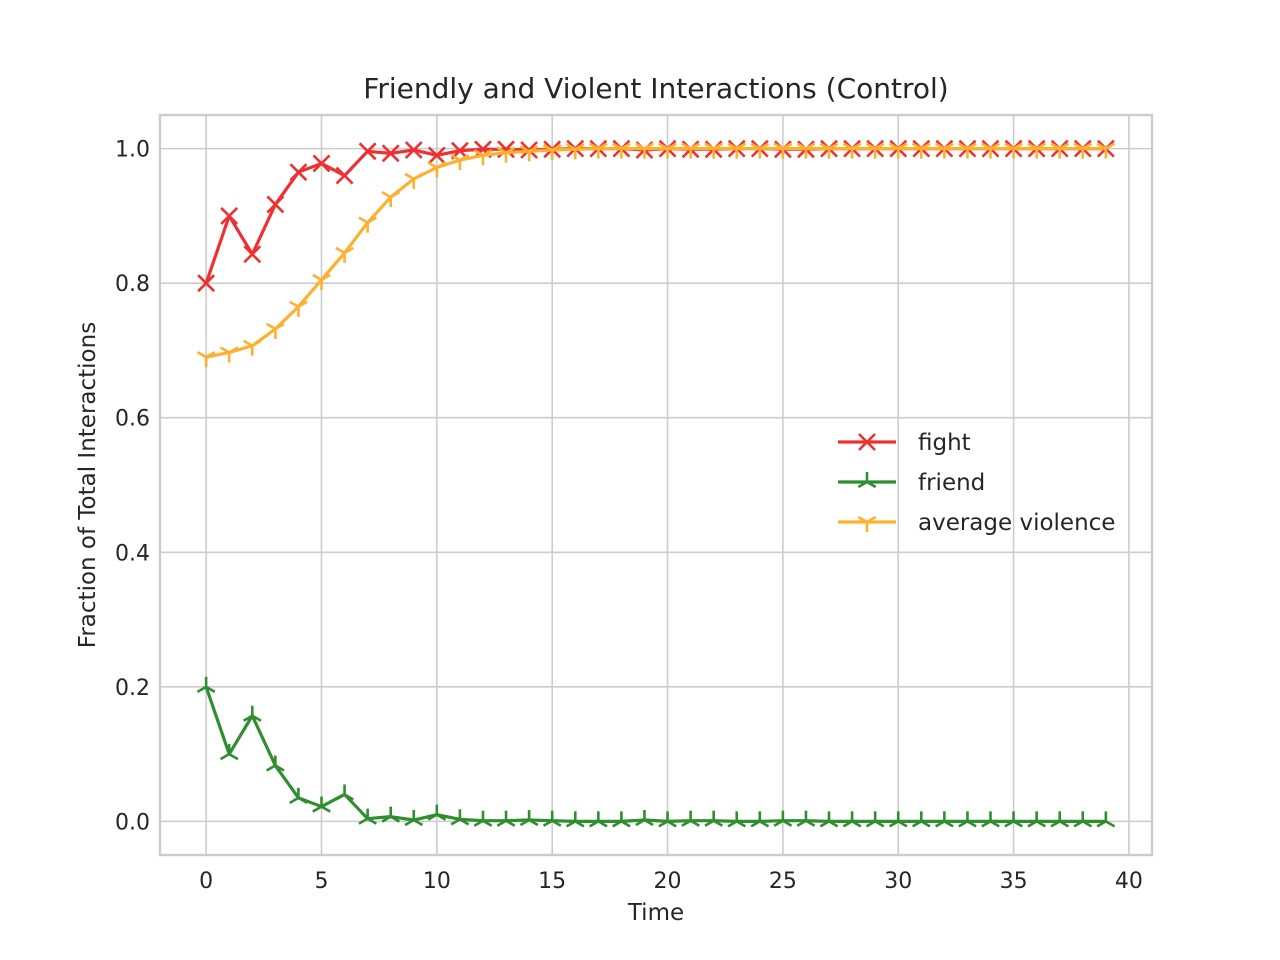 This screenshot has width=1280, height=960. Describe the element at coordinates (1016, 523) in the screenshot. I see `legend-label-average-violence: average violence` at that location.